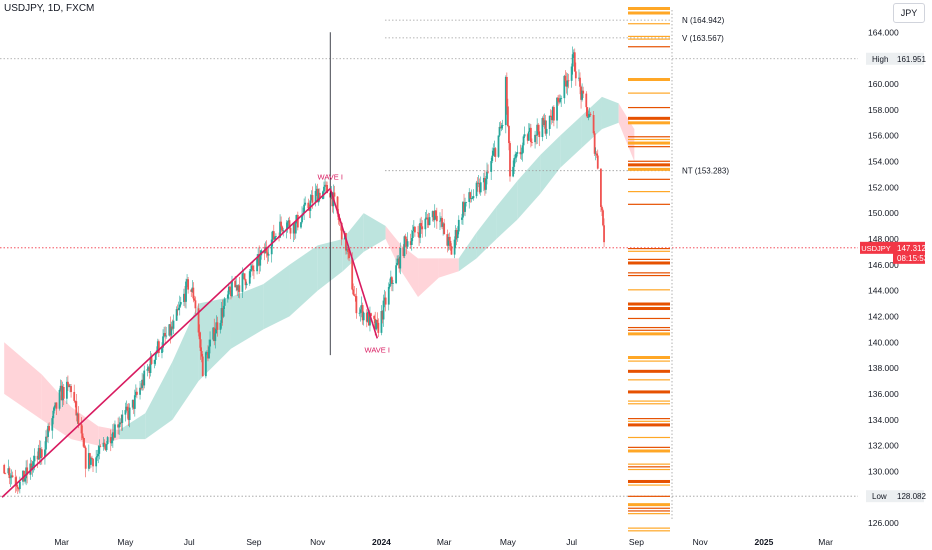 The image size is (932, 550). Describe the element at coordinates (876, 247) in the screenshot. I see `last-price-symbol-bg` at that location.